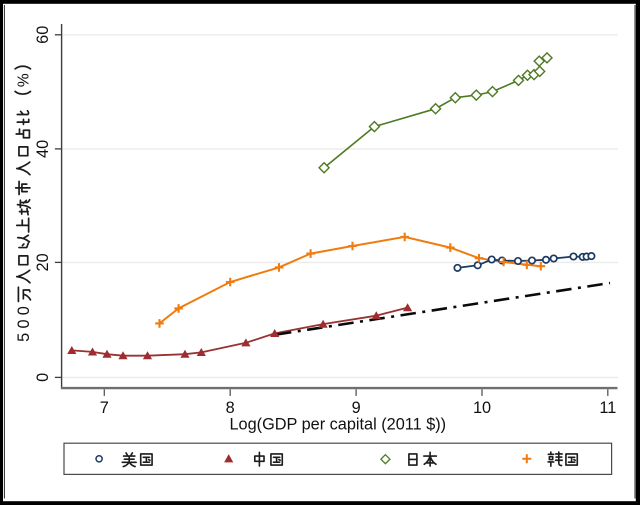 This screenshot has height=505, width=640. Describe the element at coordinates (482, 408) in the screenshot. I see `svg-text: 10` at that location.